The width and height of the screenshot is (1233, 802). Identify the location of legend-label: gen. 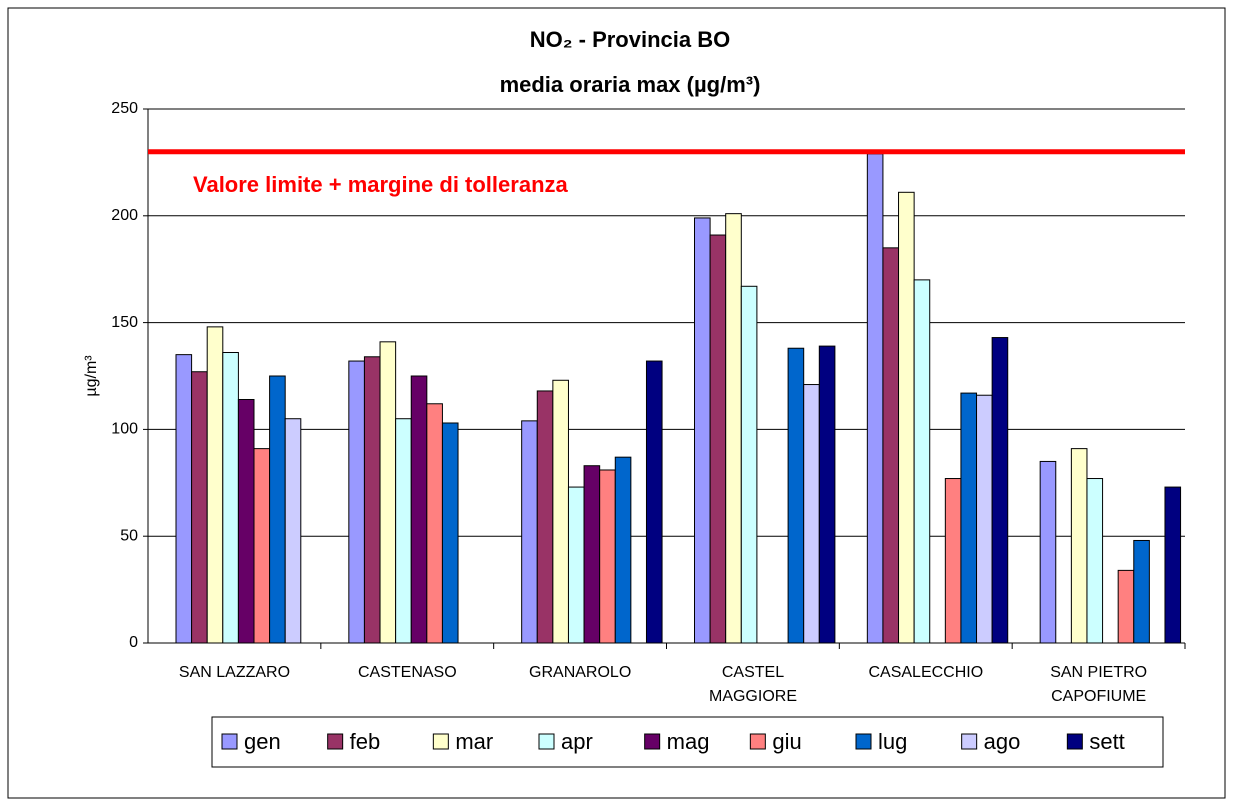
(262, 741).